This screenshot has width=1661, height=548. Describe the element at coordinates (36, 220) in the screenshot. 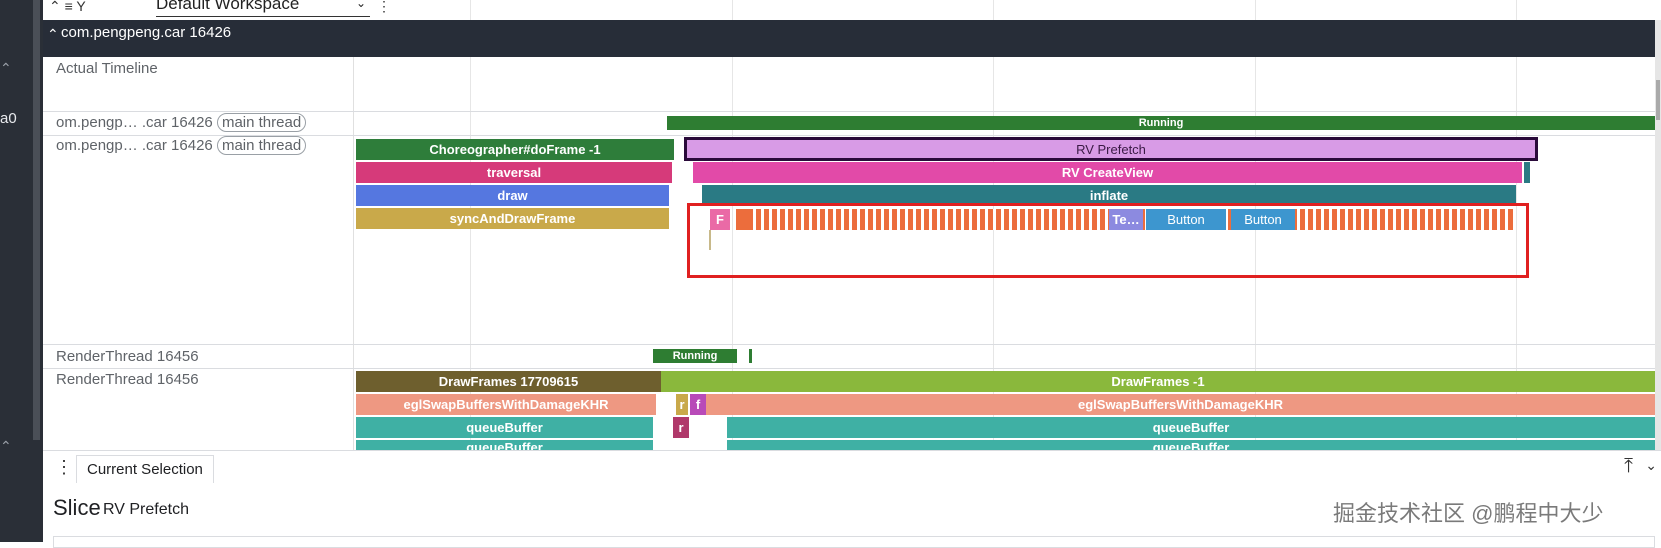

I see `left-scroll-thumb` at that location.